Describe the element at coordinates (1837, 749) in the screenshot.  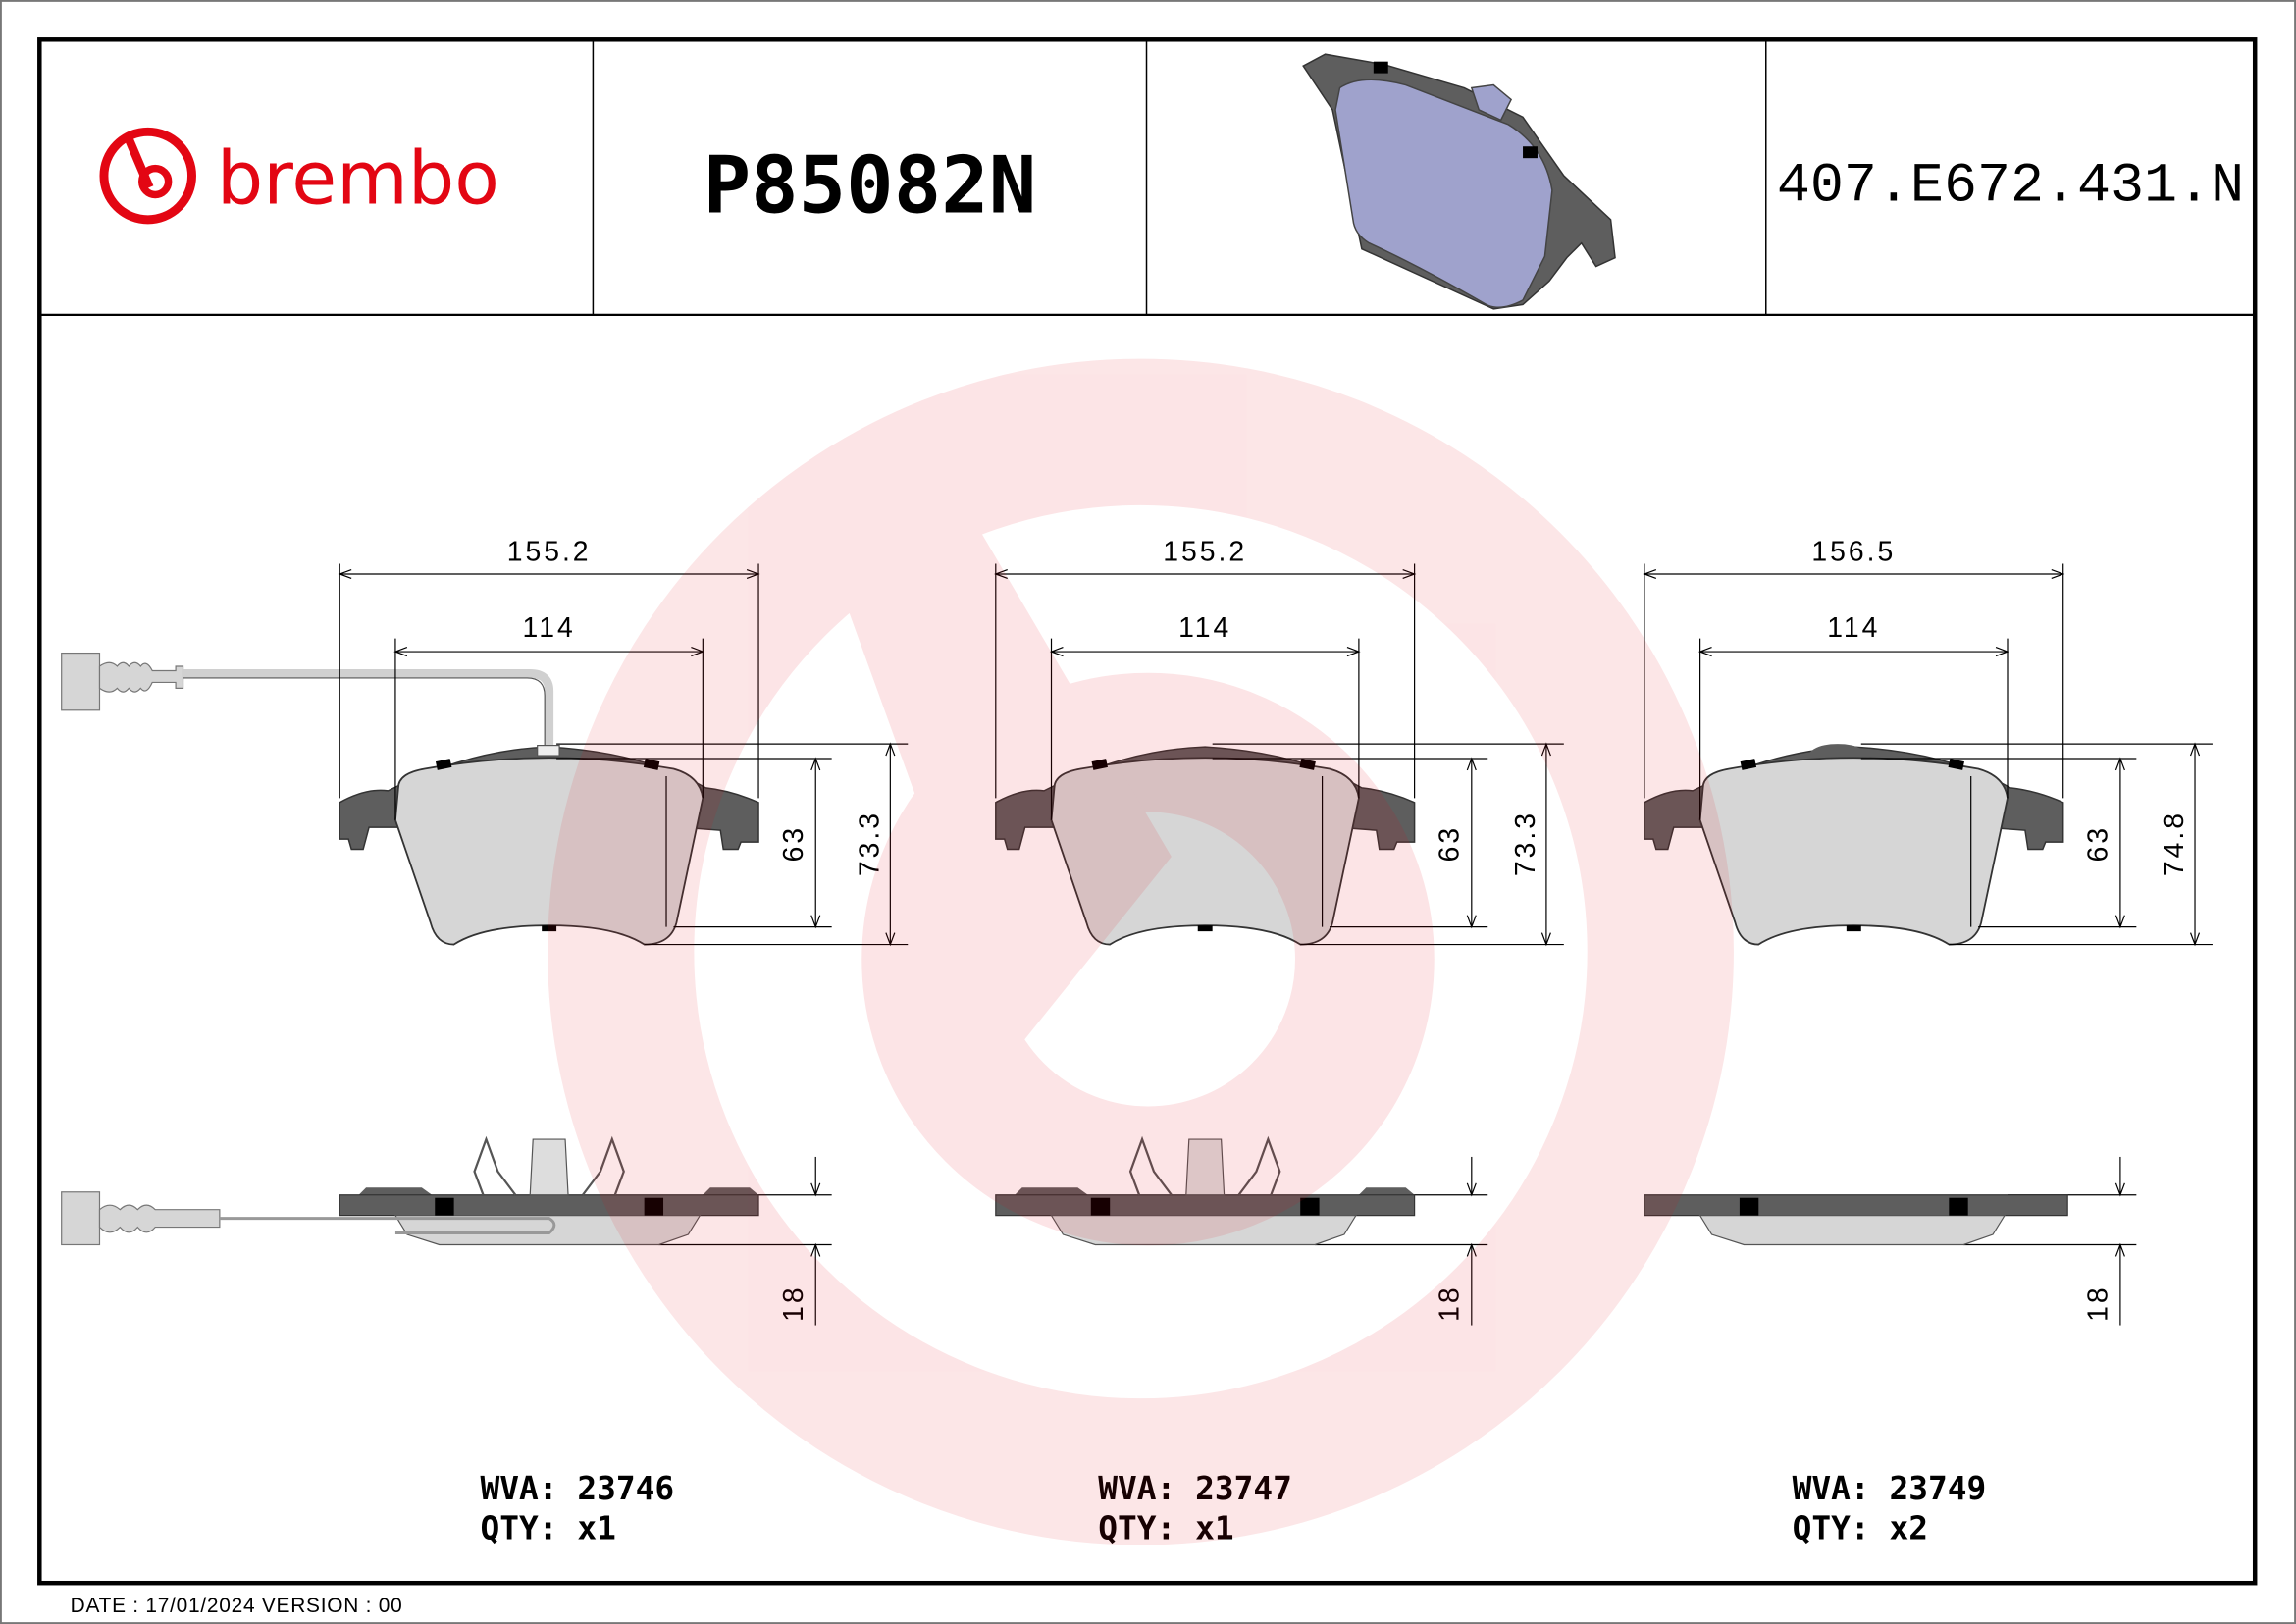
I see `plate-bump` at that location.